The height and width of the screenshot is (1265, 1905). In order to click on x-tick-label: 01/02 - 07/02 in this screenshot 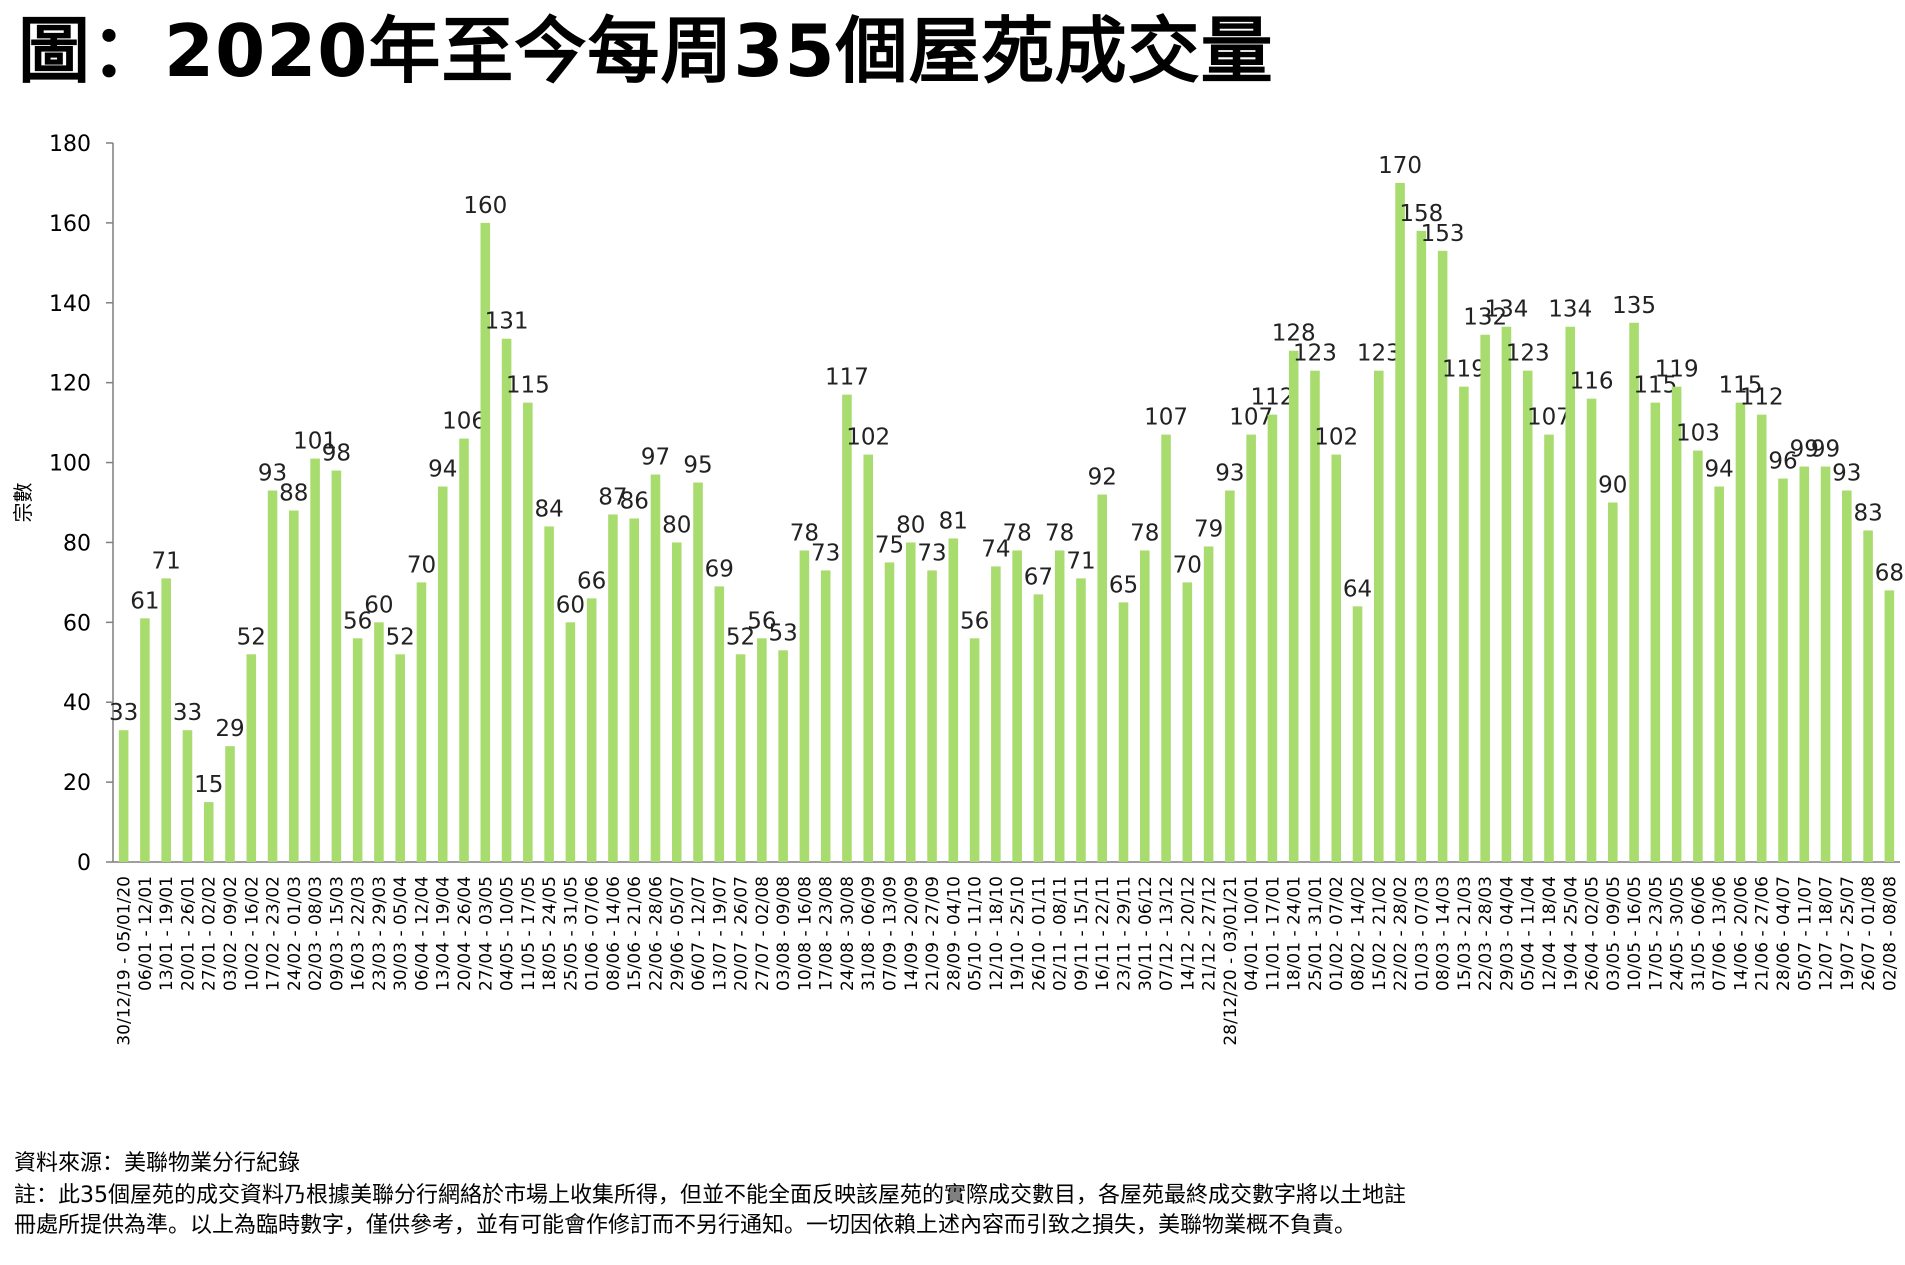, I will do `click(1337, 933)`.